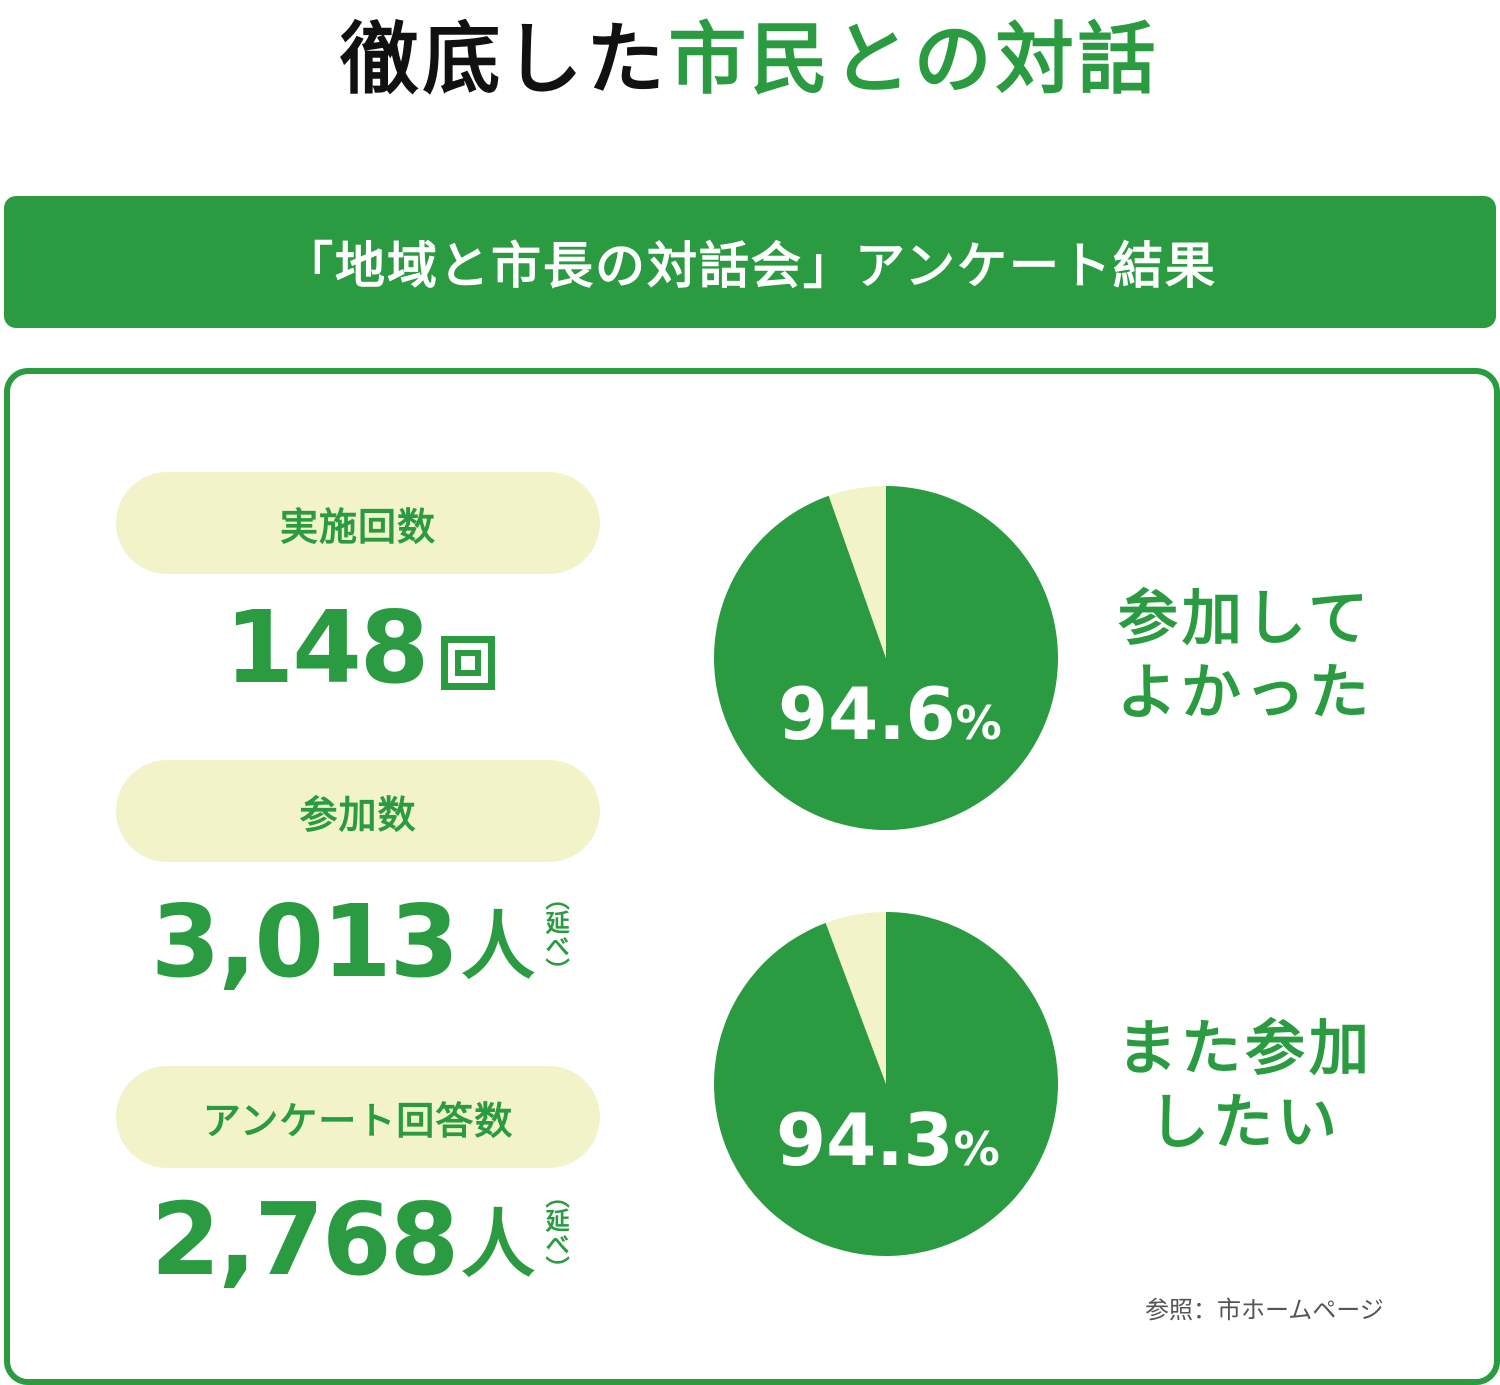 This screenshot has width=1500, height=1385. Describe the element at coordinates (1245, 693) in the screenshot. I see `pie-caption-glad-line2: よかった` at that location.